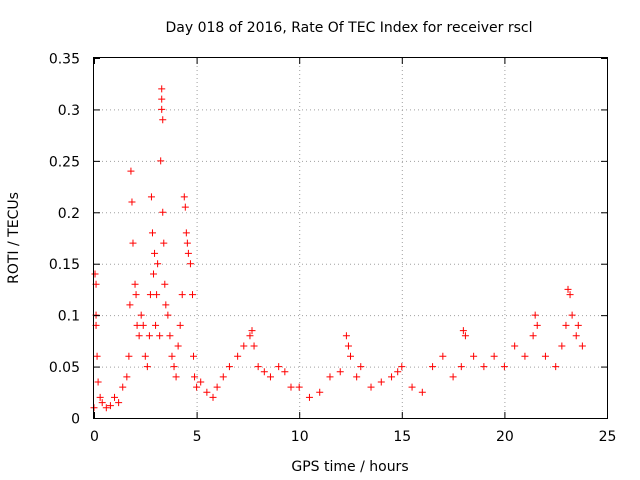  I want to click on x-tick-label: 5, so click(197, 437).